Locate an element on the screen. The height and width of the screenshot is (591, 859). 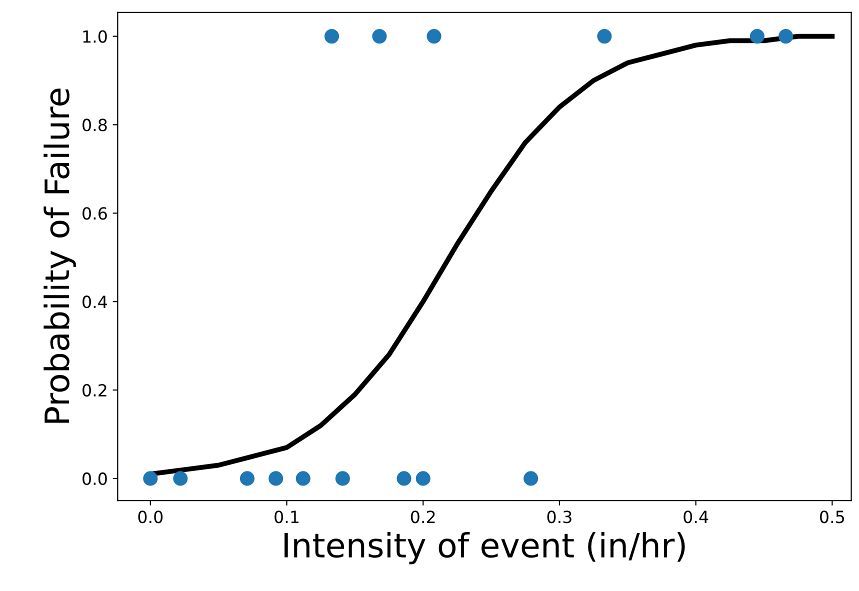
y-axis-title: Probability of Failure is located at coordinates (60, 255).